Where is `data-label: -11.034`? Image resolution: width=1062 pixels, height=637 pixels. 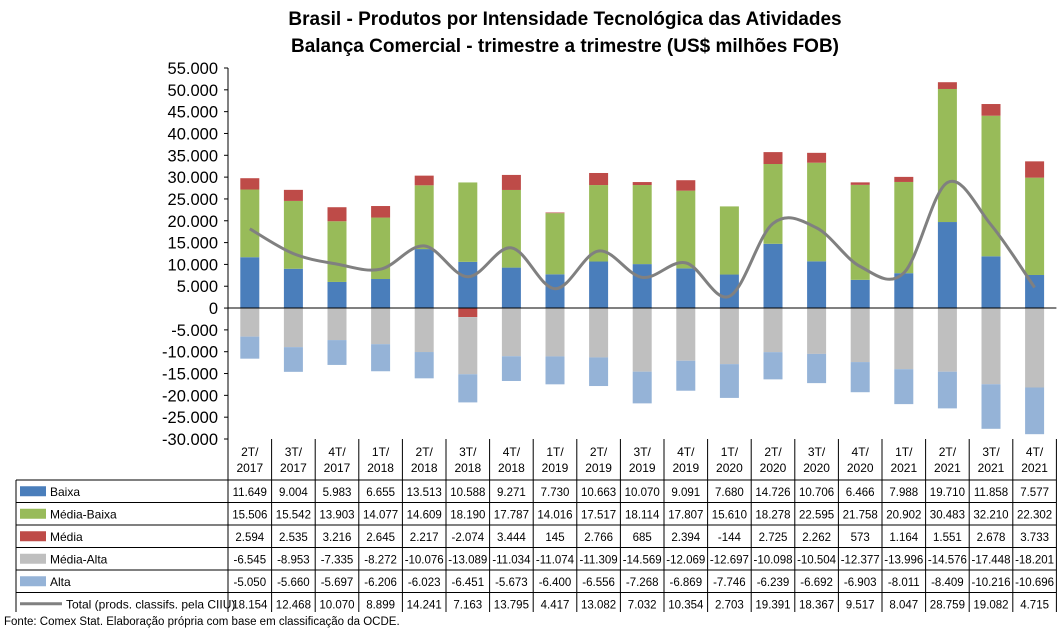
data-label: -11.034 is located at coordinates (511, 560).